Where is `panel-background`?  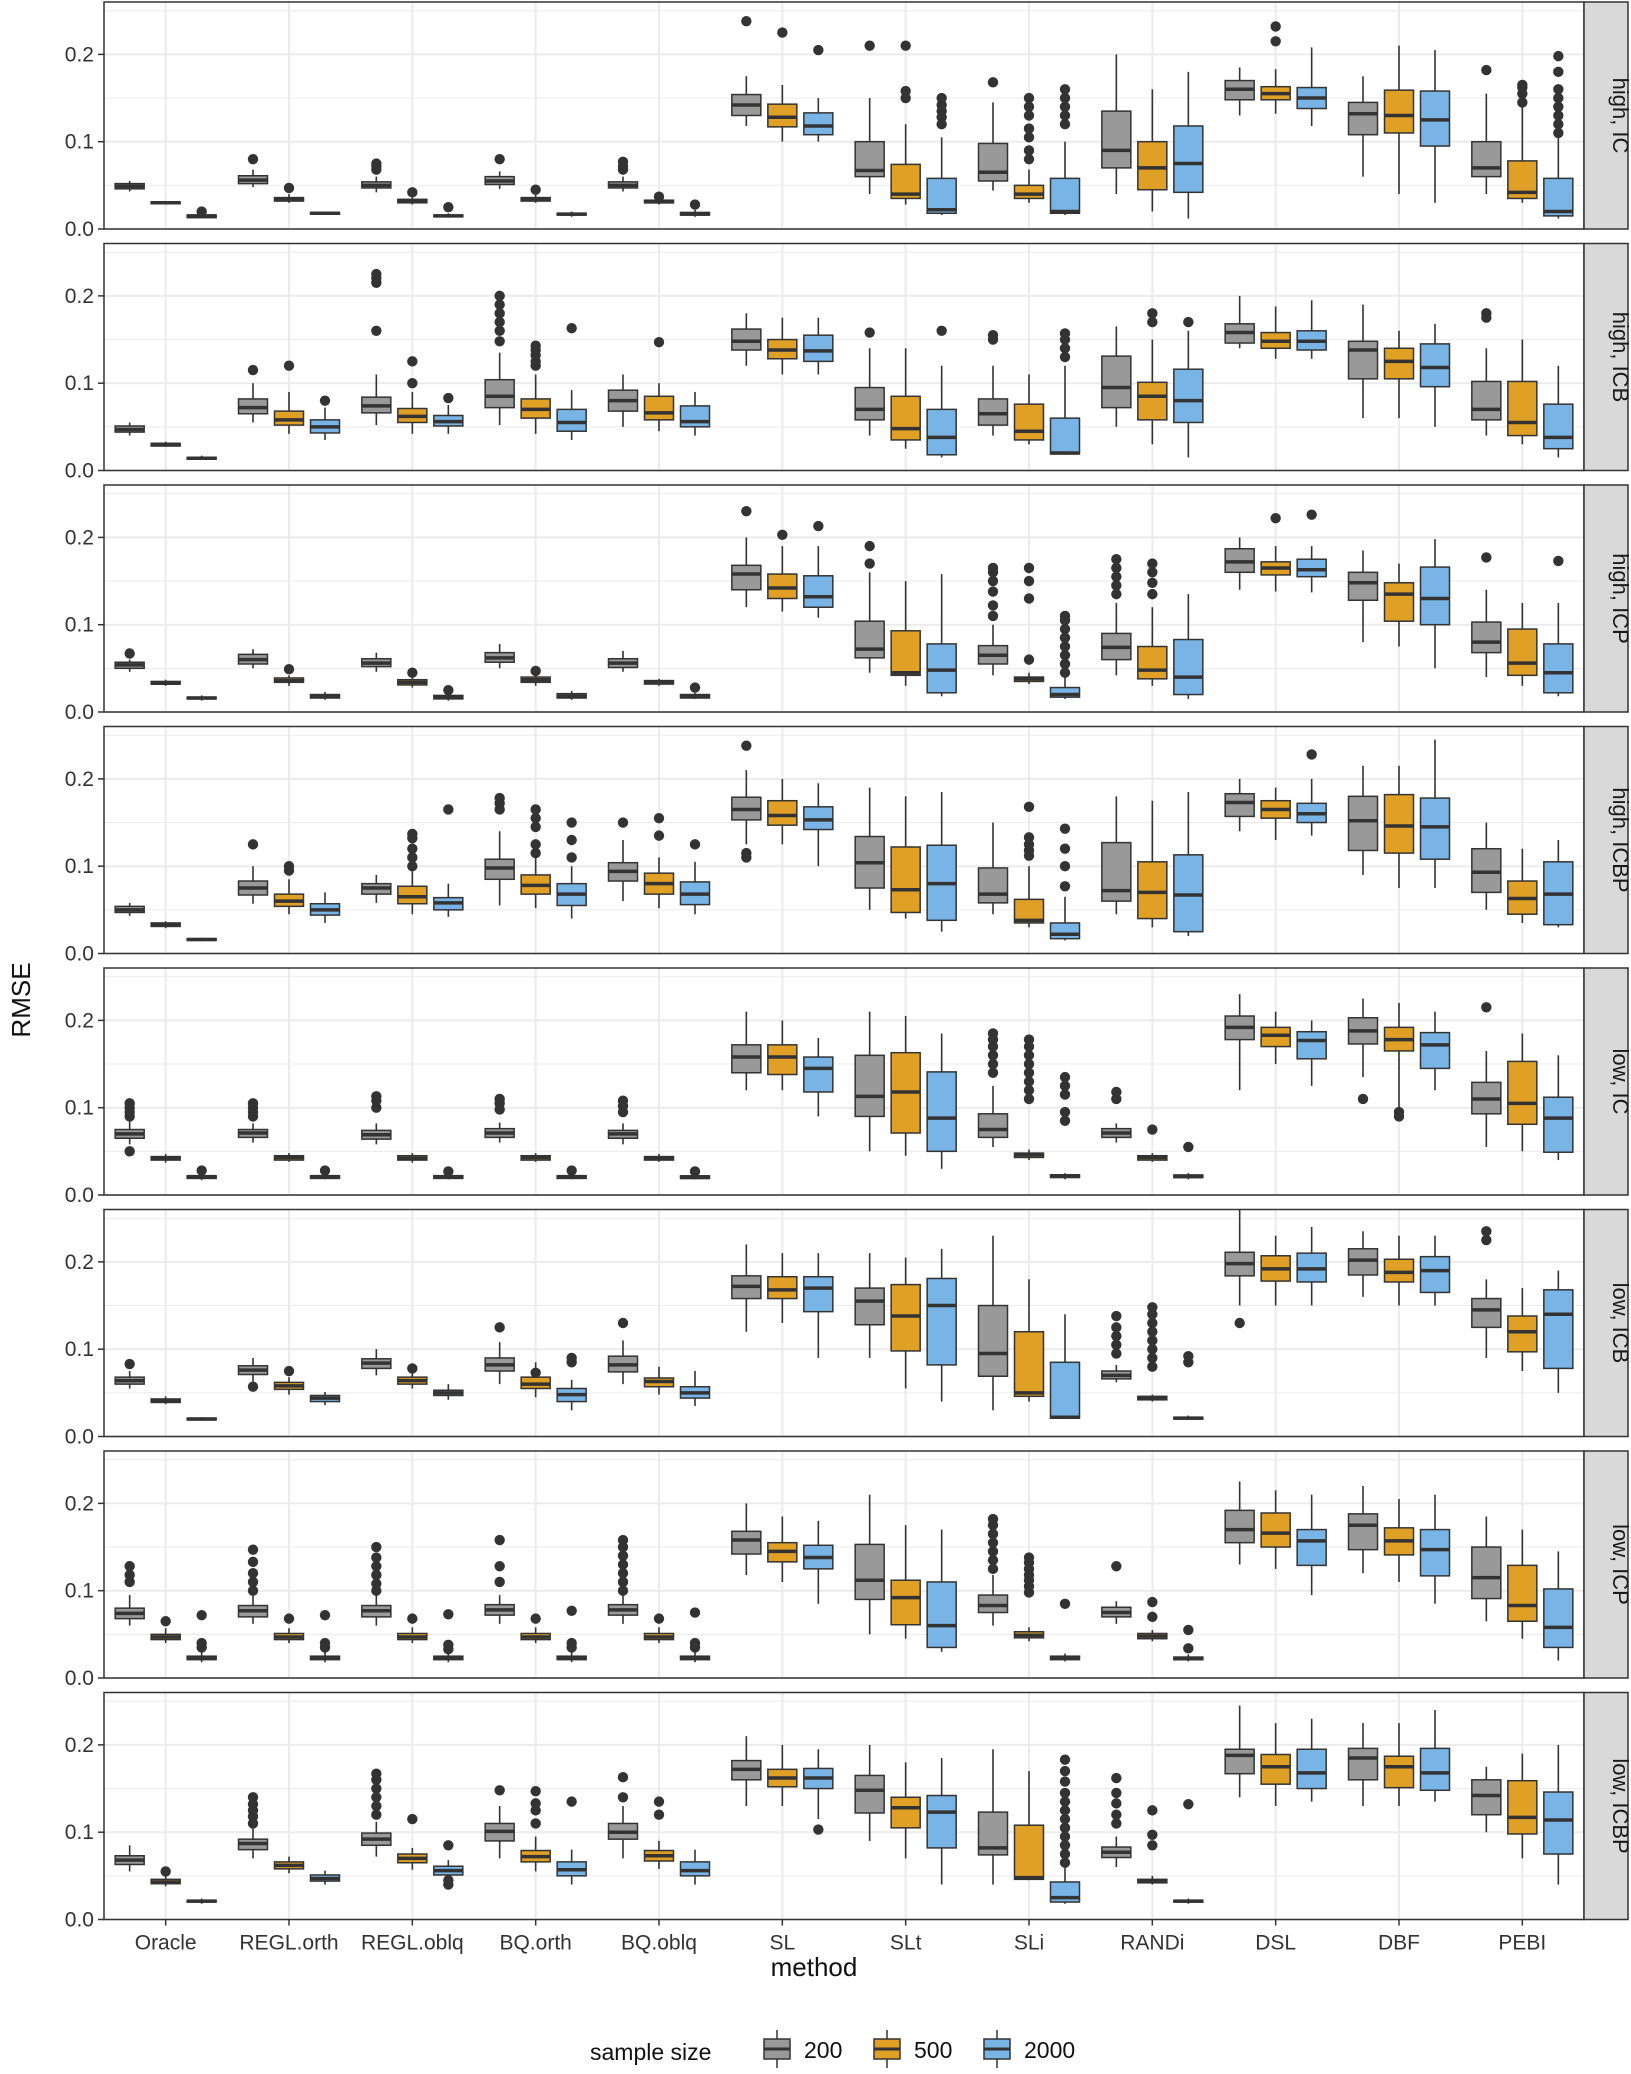 panel-background is located at coordinates (844, 1806).